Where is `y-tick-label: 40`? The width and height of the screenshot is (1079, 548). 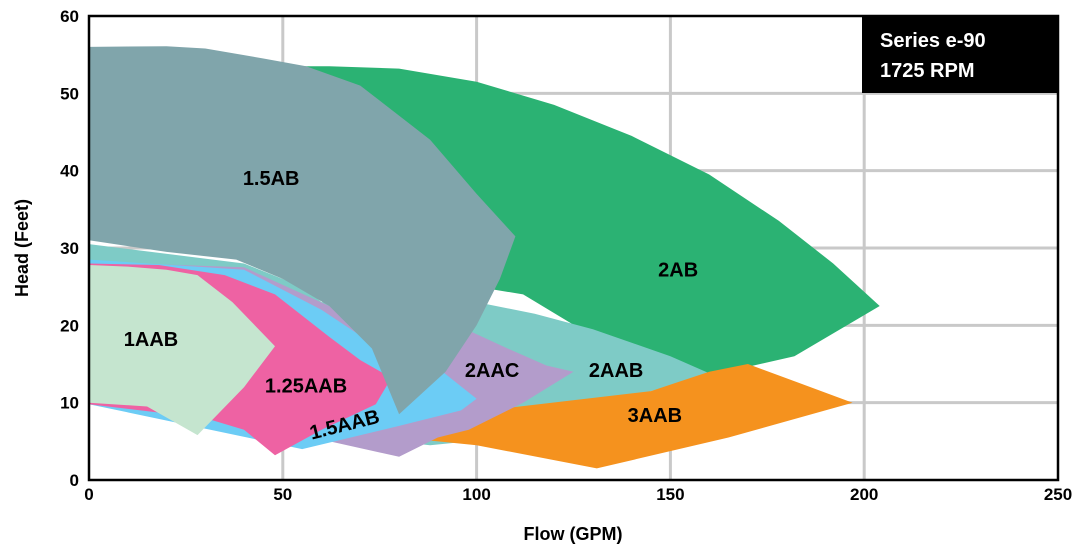
y-tick-label: 40 is located at coordinates (69, 171).